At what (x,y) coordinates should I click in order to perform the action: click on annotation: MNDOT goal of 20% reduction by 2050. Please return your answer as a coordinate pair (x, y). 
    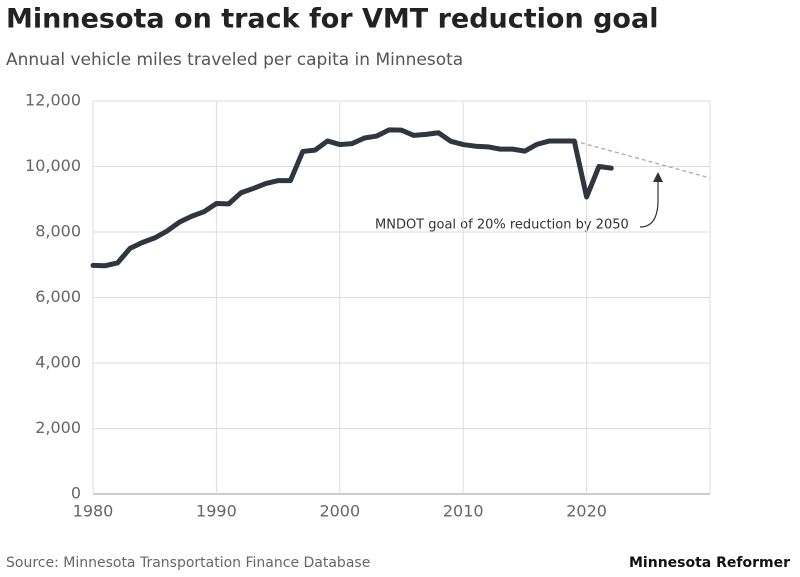
    Looking at the image, I should click on (502, 225).